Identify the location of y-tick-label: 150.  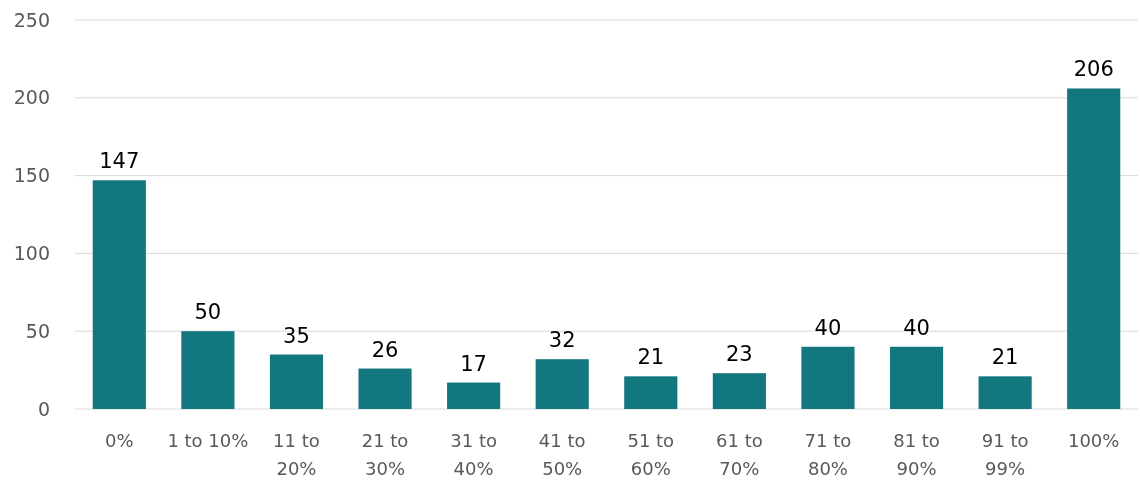
(31, 175).